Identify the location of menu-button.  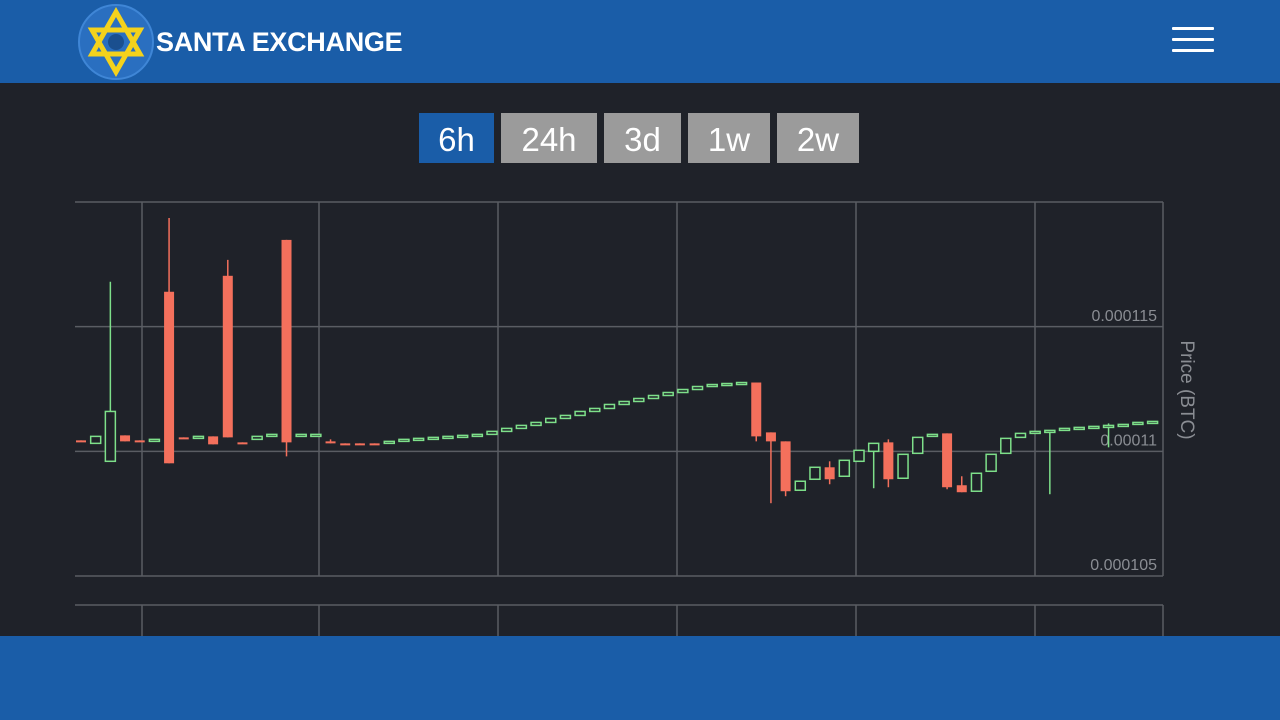
(1193, 41).